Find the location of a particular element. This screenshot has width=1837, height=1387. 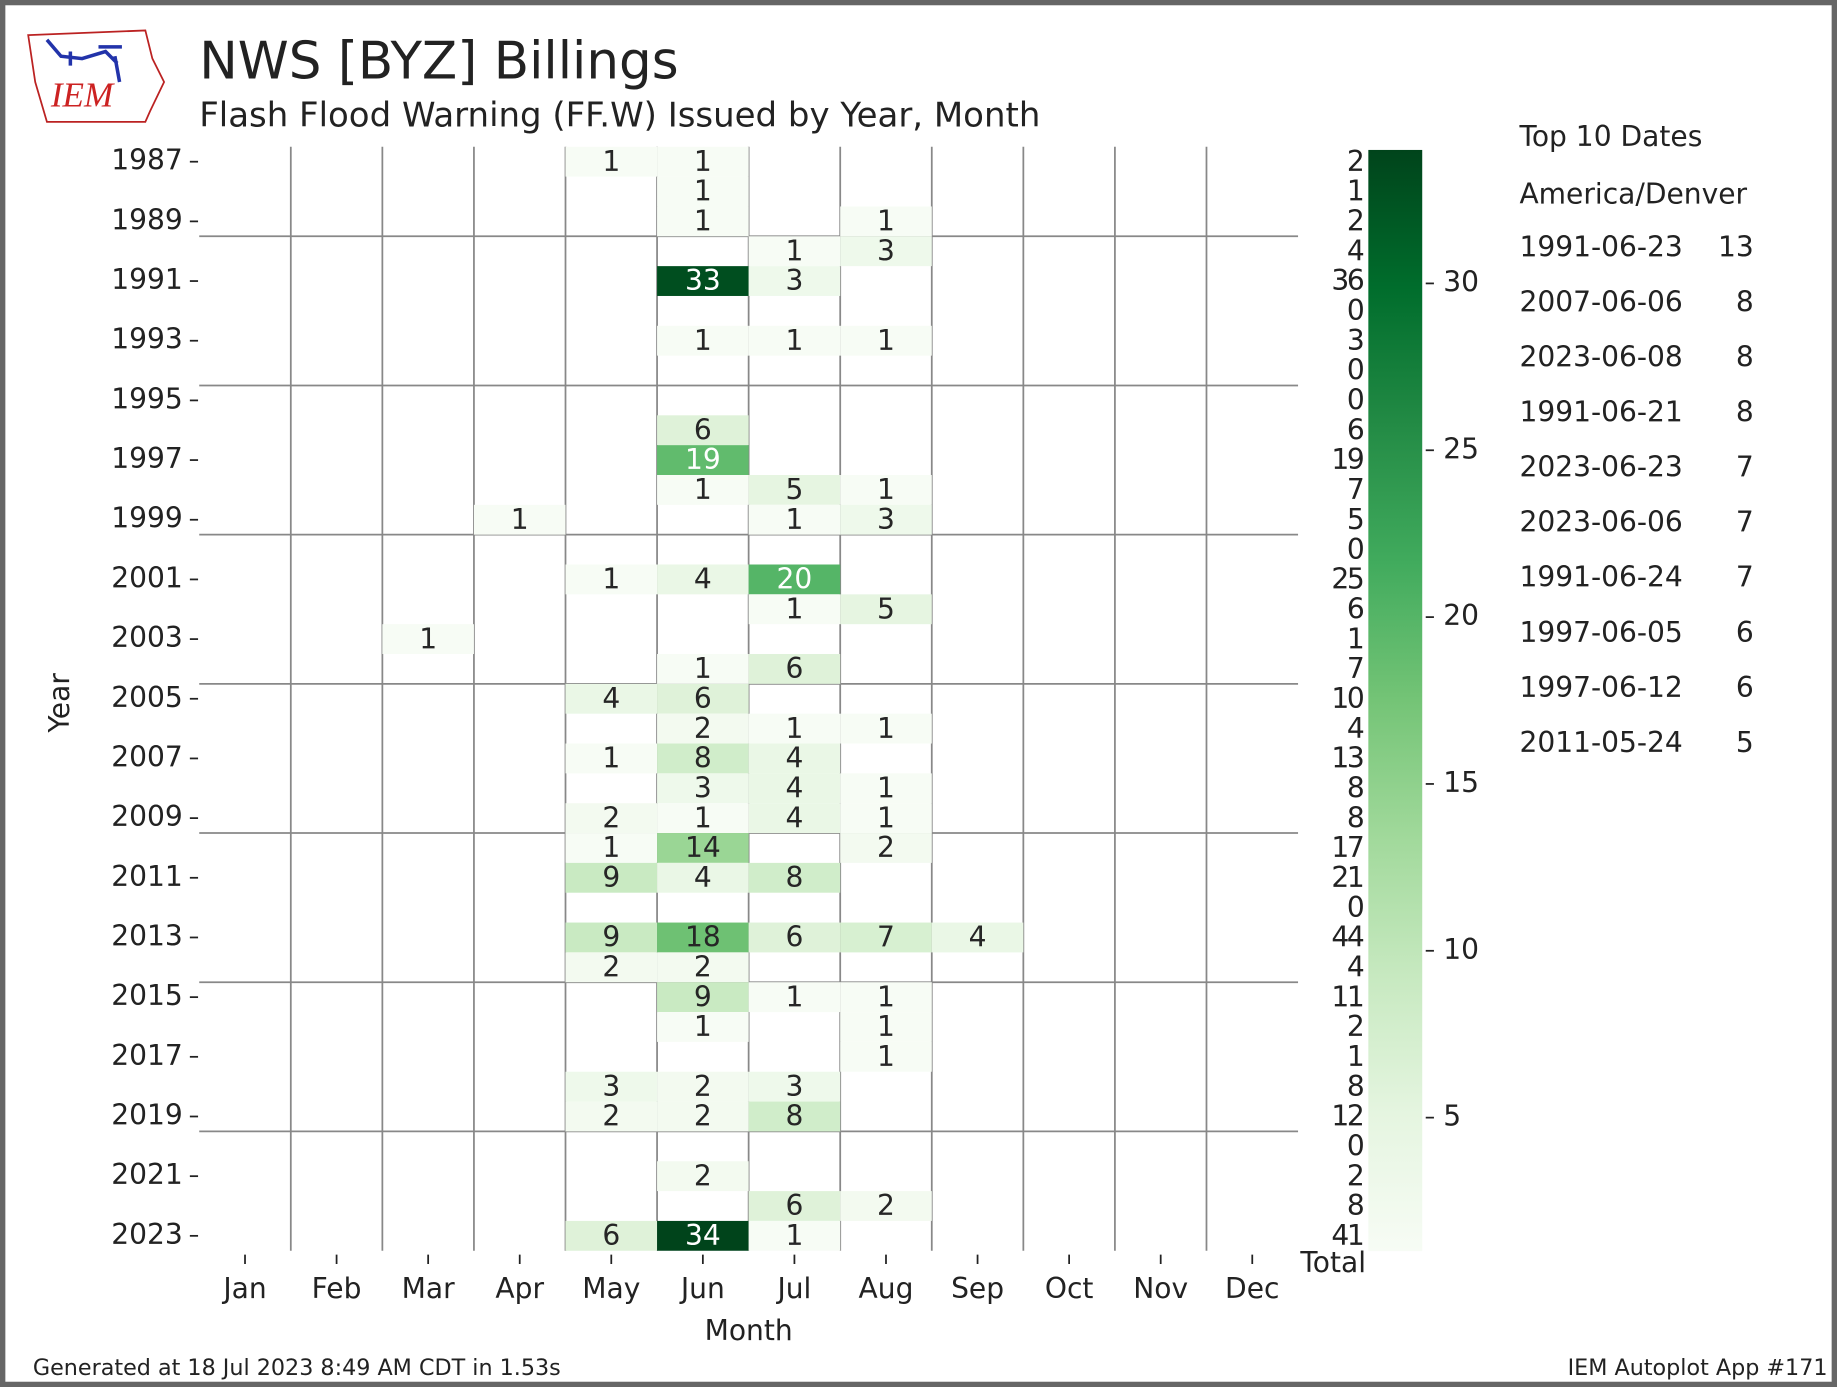

cell-label: 5 is located at coordinates (794, 489).